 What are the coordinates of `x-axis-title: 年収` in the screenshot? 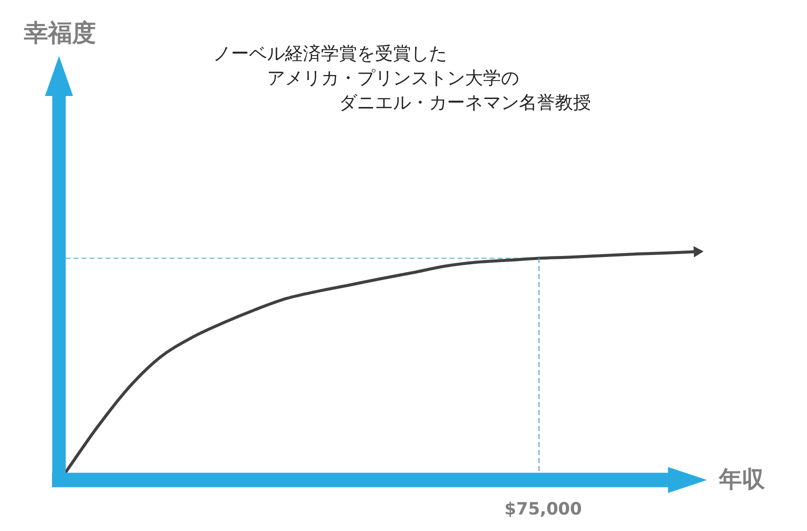 It's located at (742, 479).